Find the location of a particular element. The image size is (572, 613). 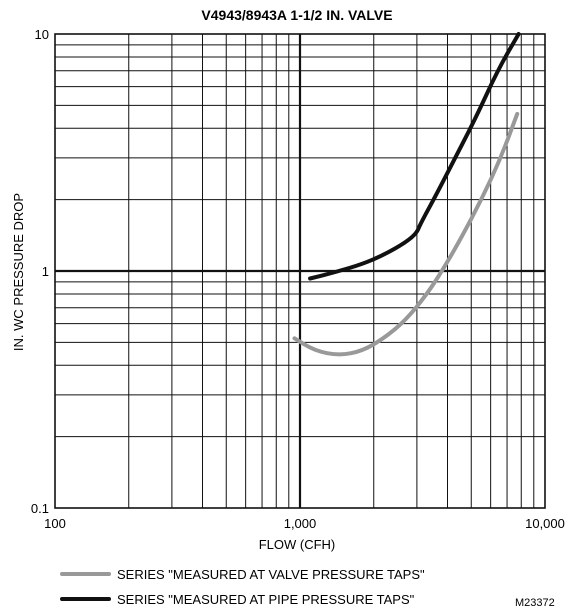

legend-label: SERIES "MEASURED AT VALVE PRESSURE TAPS" is located at coordinates (271, 574).